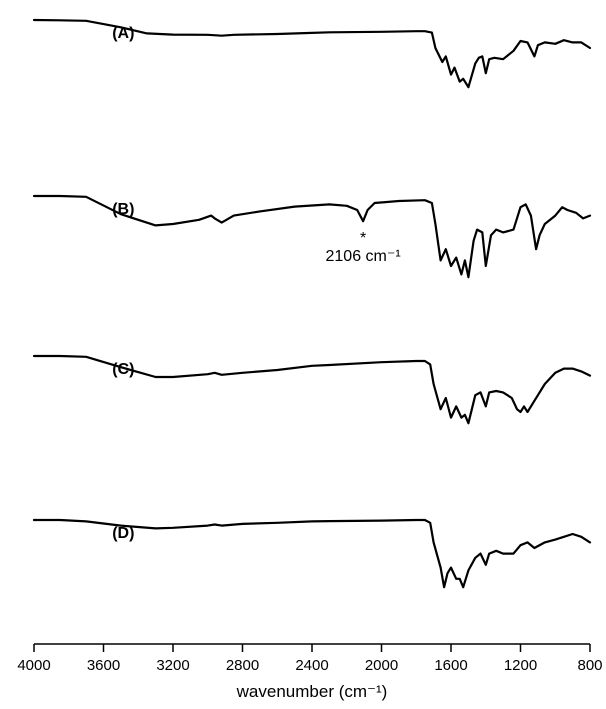 The image size is (606, 709). Describe the element at coordinates (312, 389) in the screenshot. I see `spectrum-line-c` at that location.